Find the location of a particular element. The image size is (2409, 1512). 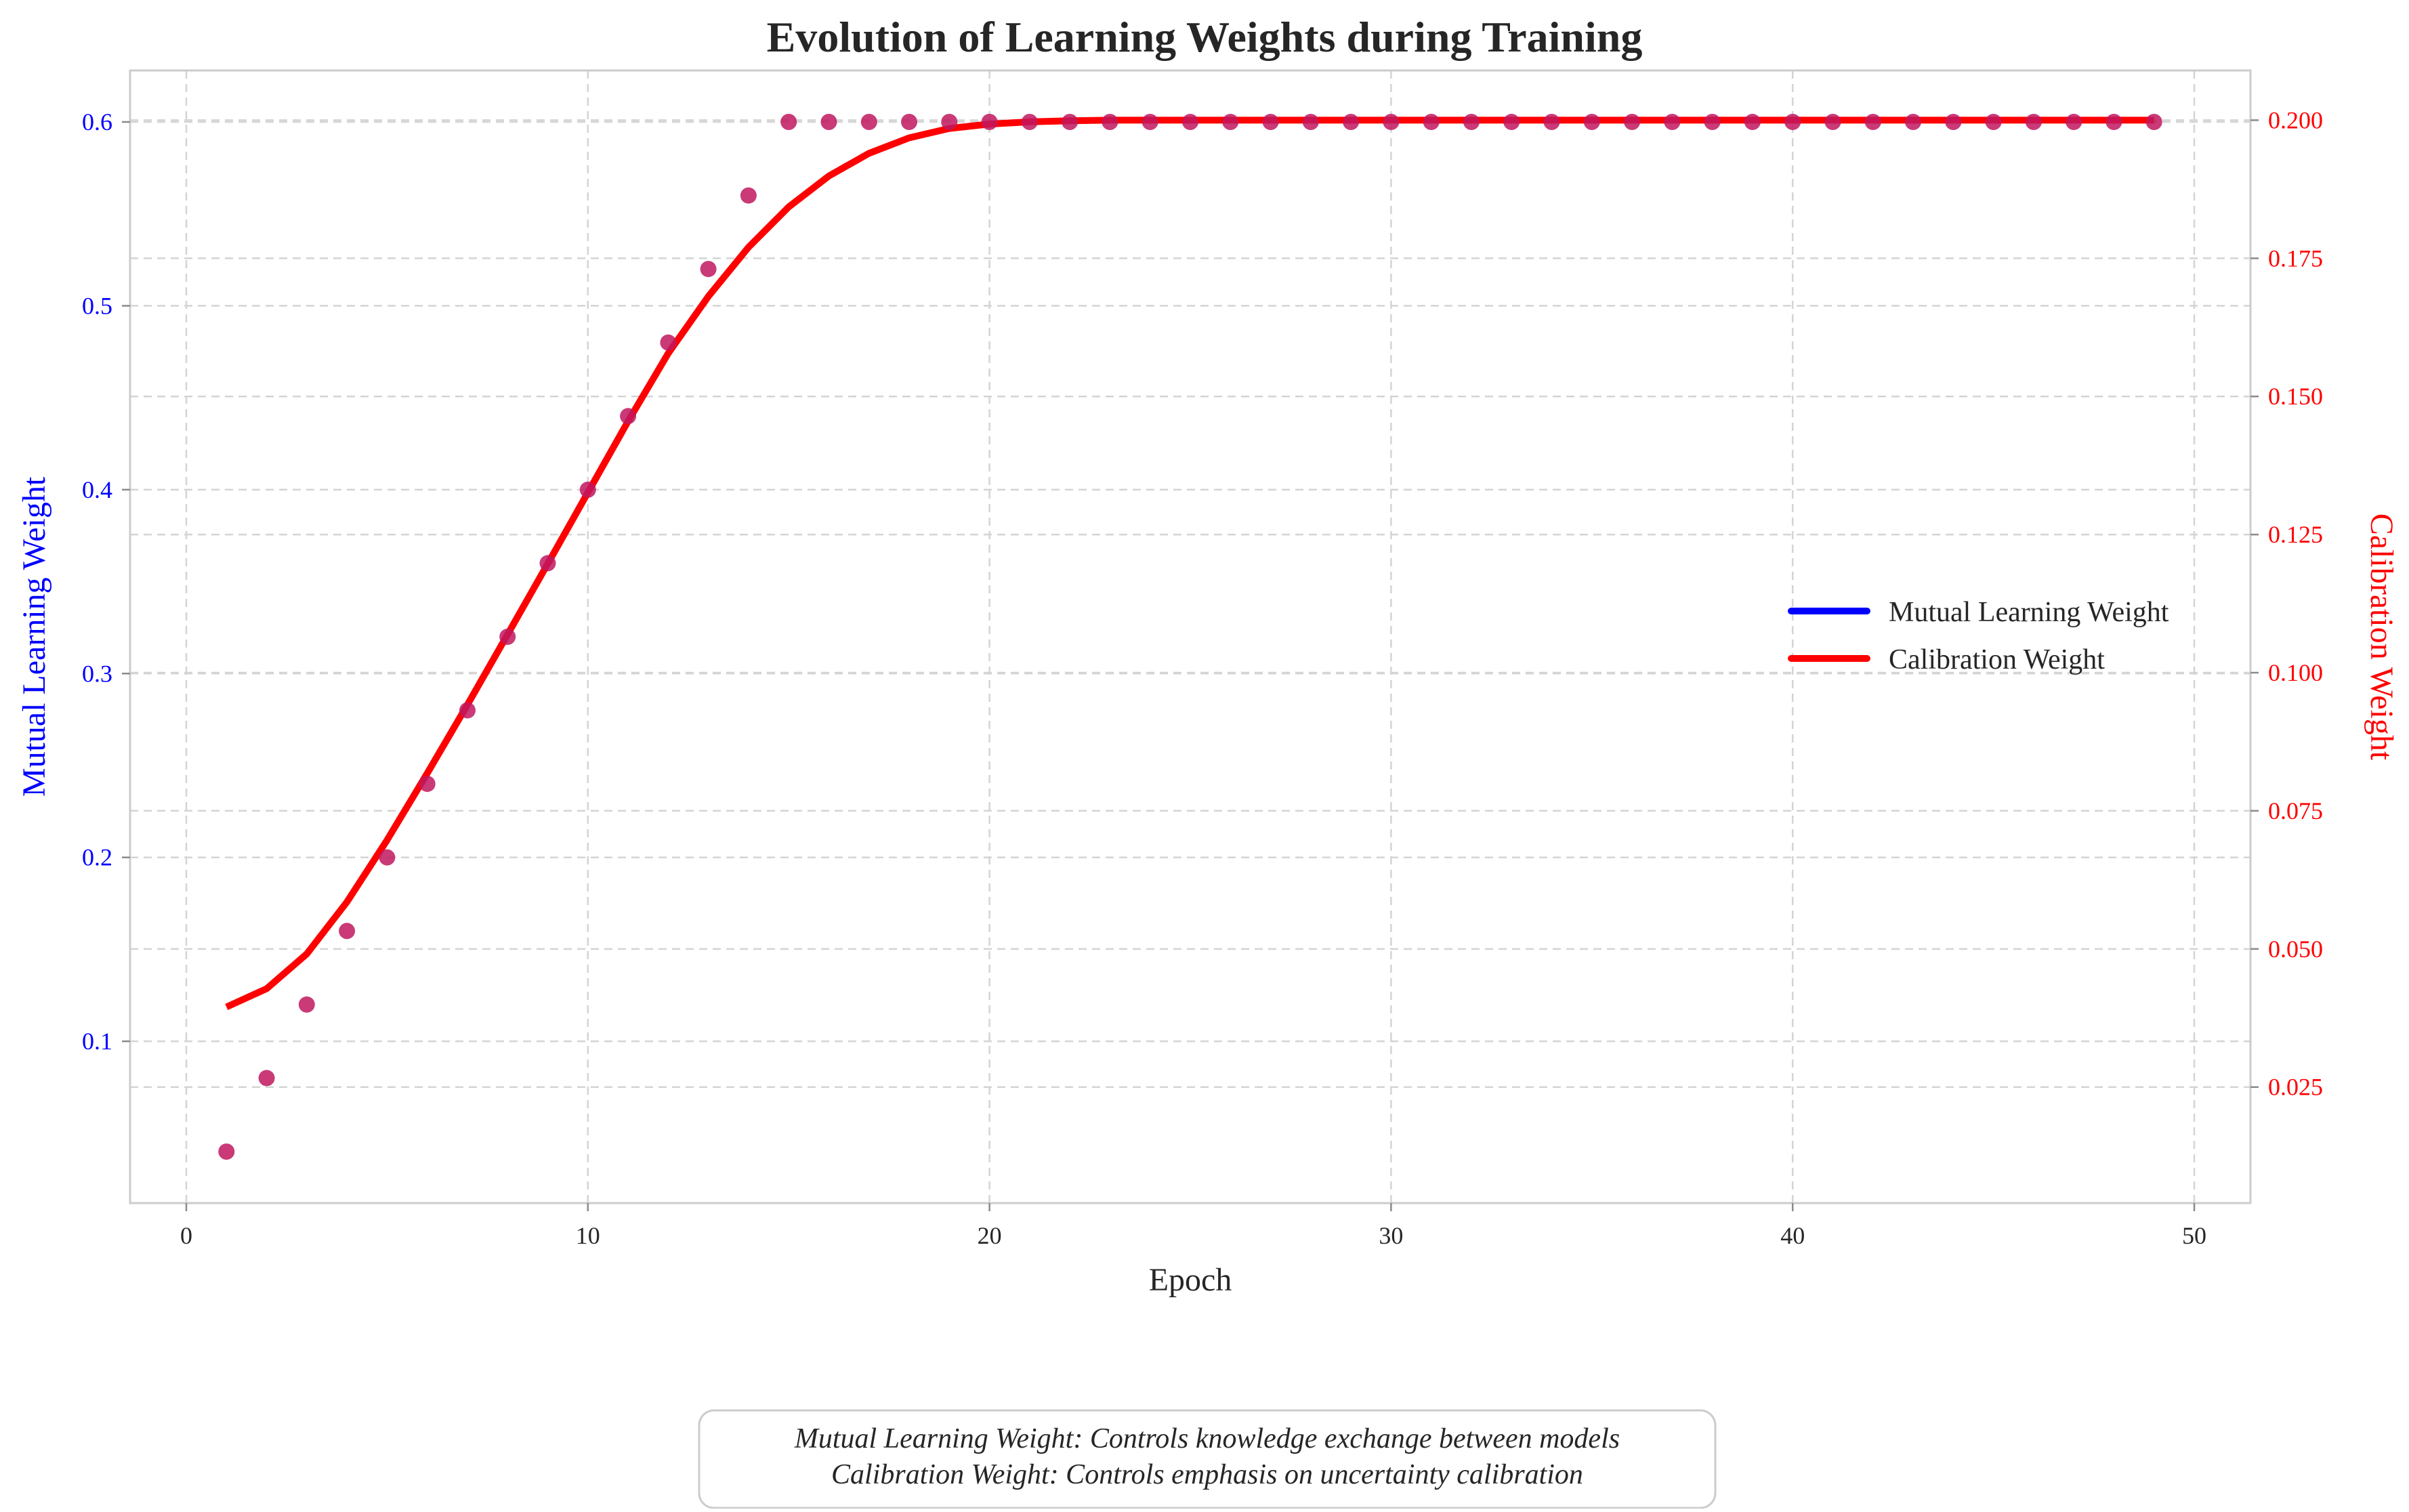

left-y-tick-label: 0.5 is located at coordinates (97, 305).